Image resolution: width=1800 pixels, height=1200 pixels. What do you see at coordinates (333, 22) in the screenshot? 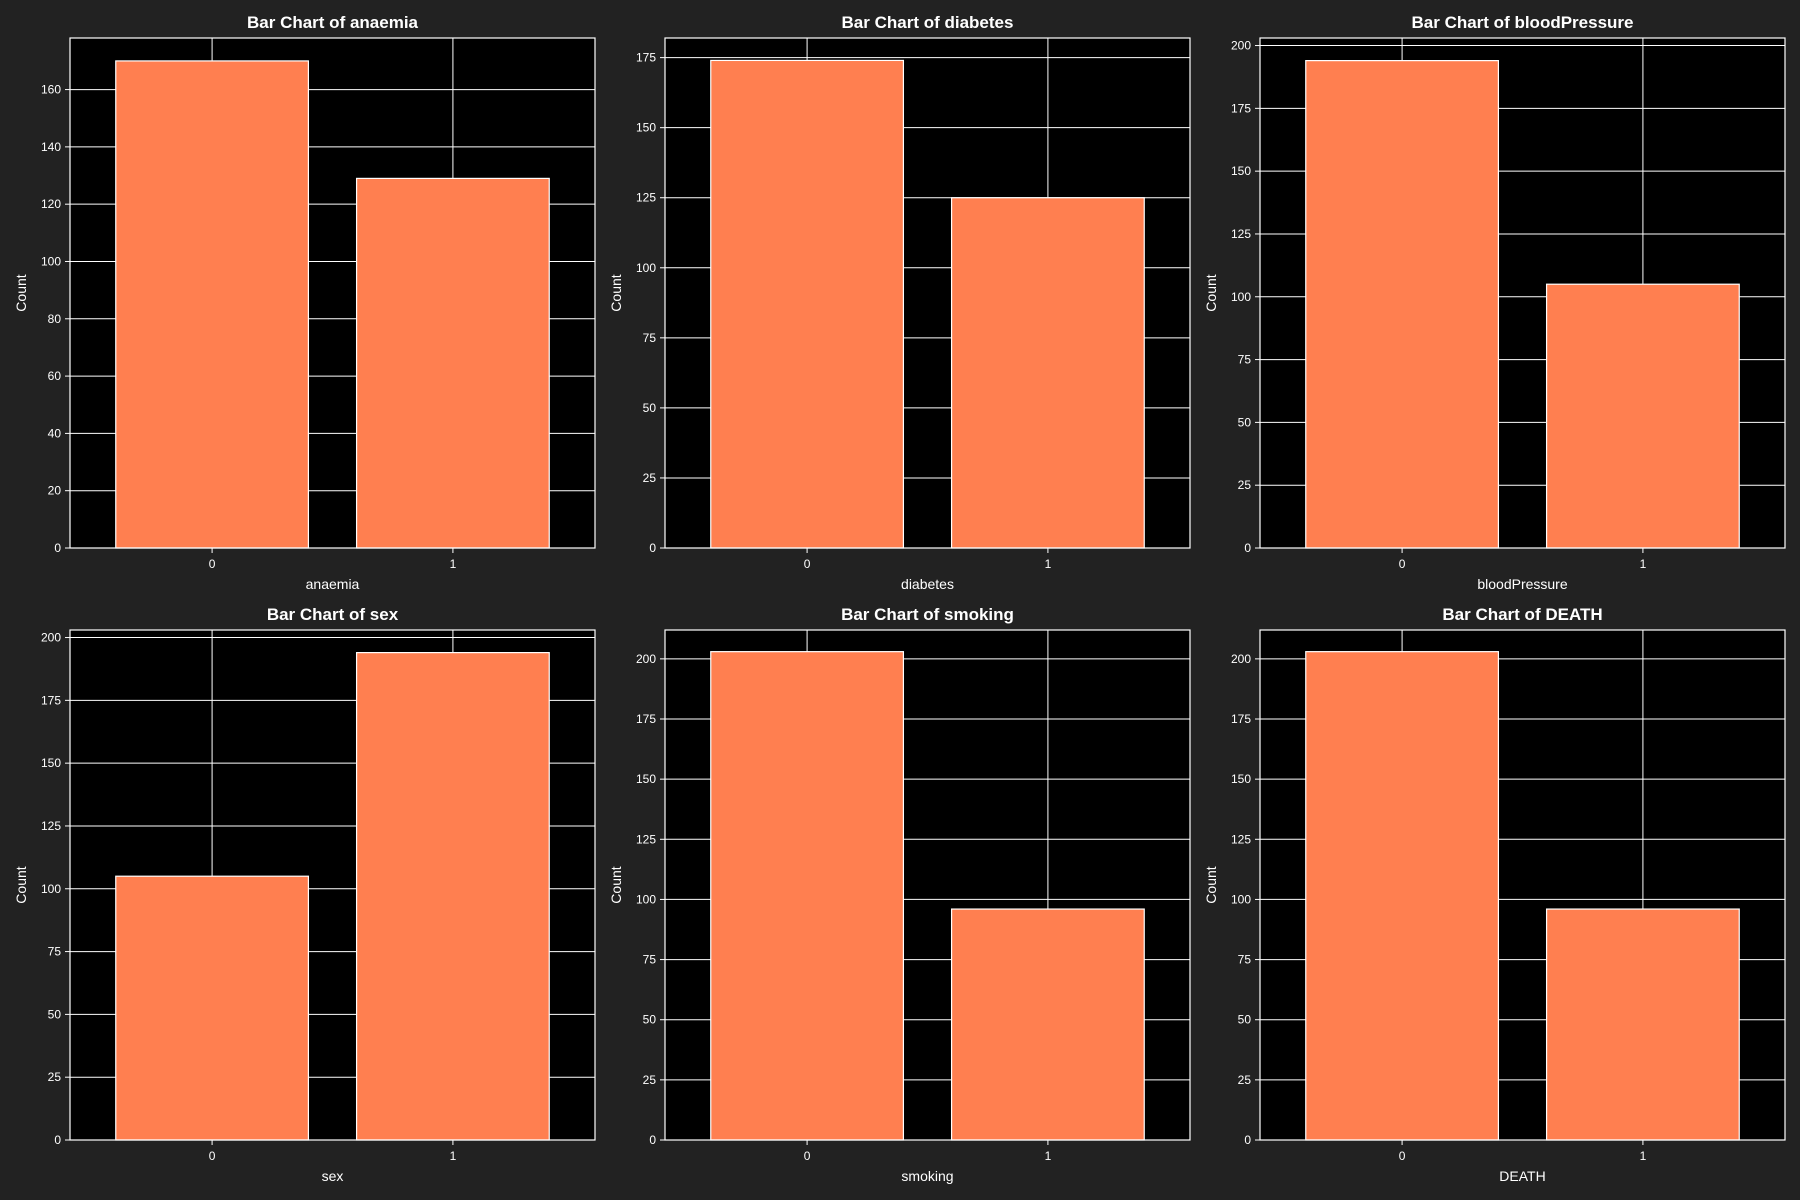
I see `chart-title: Bar Chart of anaemia` at bounding box center [333, 22].